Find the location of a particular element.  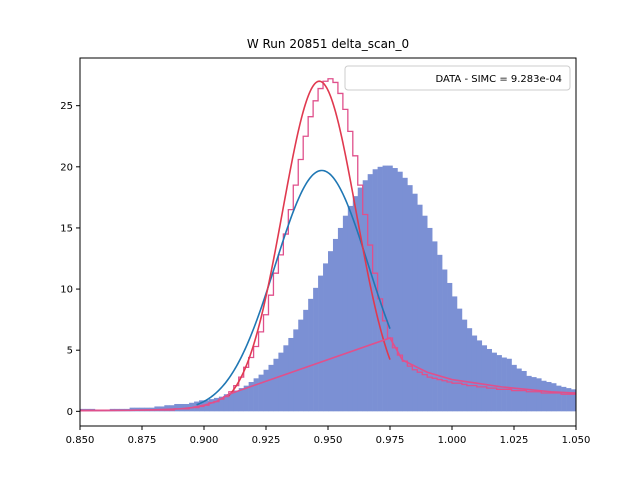

y-tick-label: 0 is located at coordinates (70, 412).